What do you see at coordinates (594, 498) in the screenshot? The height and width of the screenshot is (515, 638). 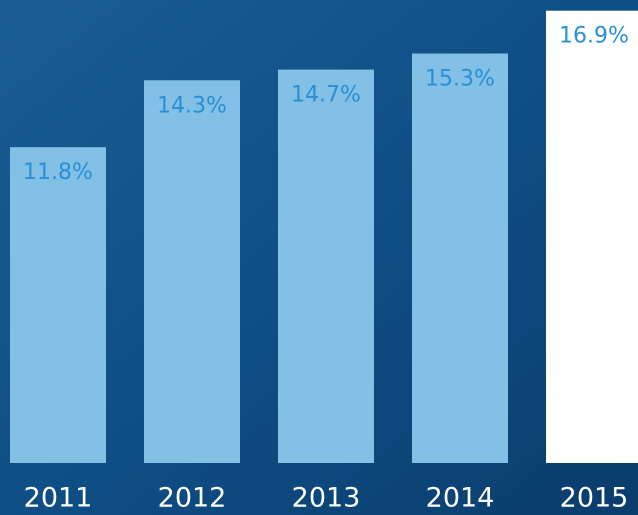 I see `x-tick-label: 2015` at bounding box center [594, 498].